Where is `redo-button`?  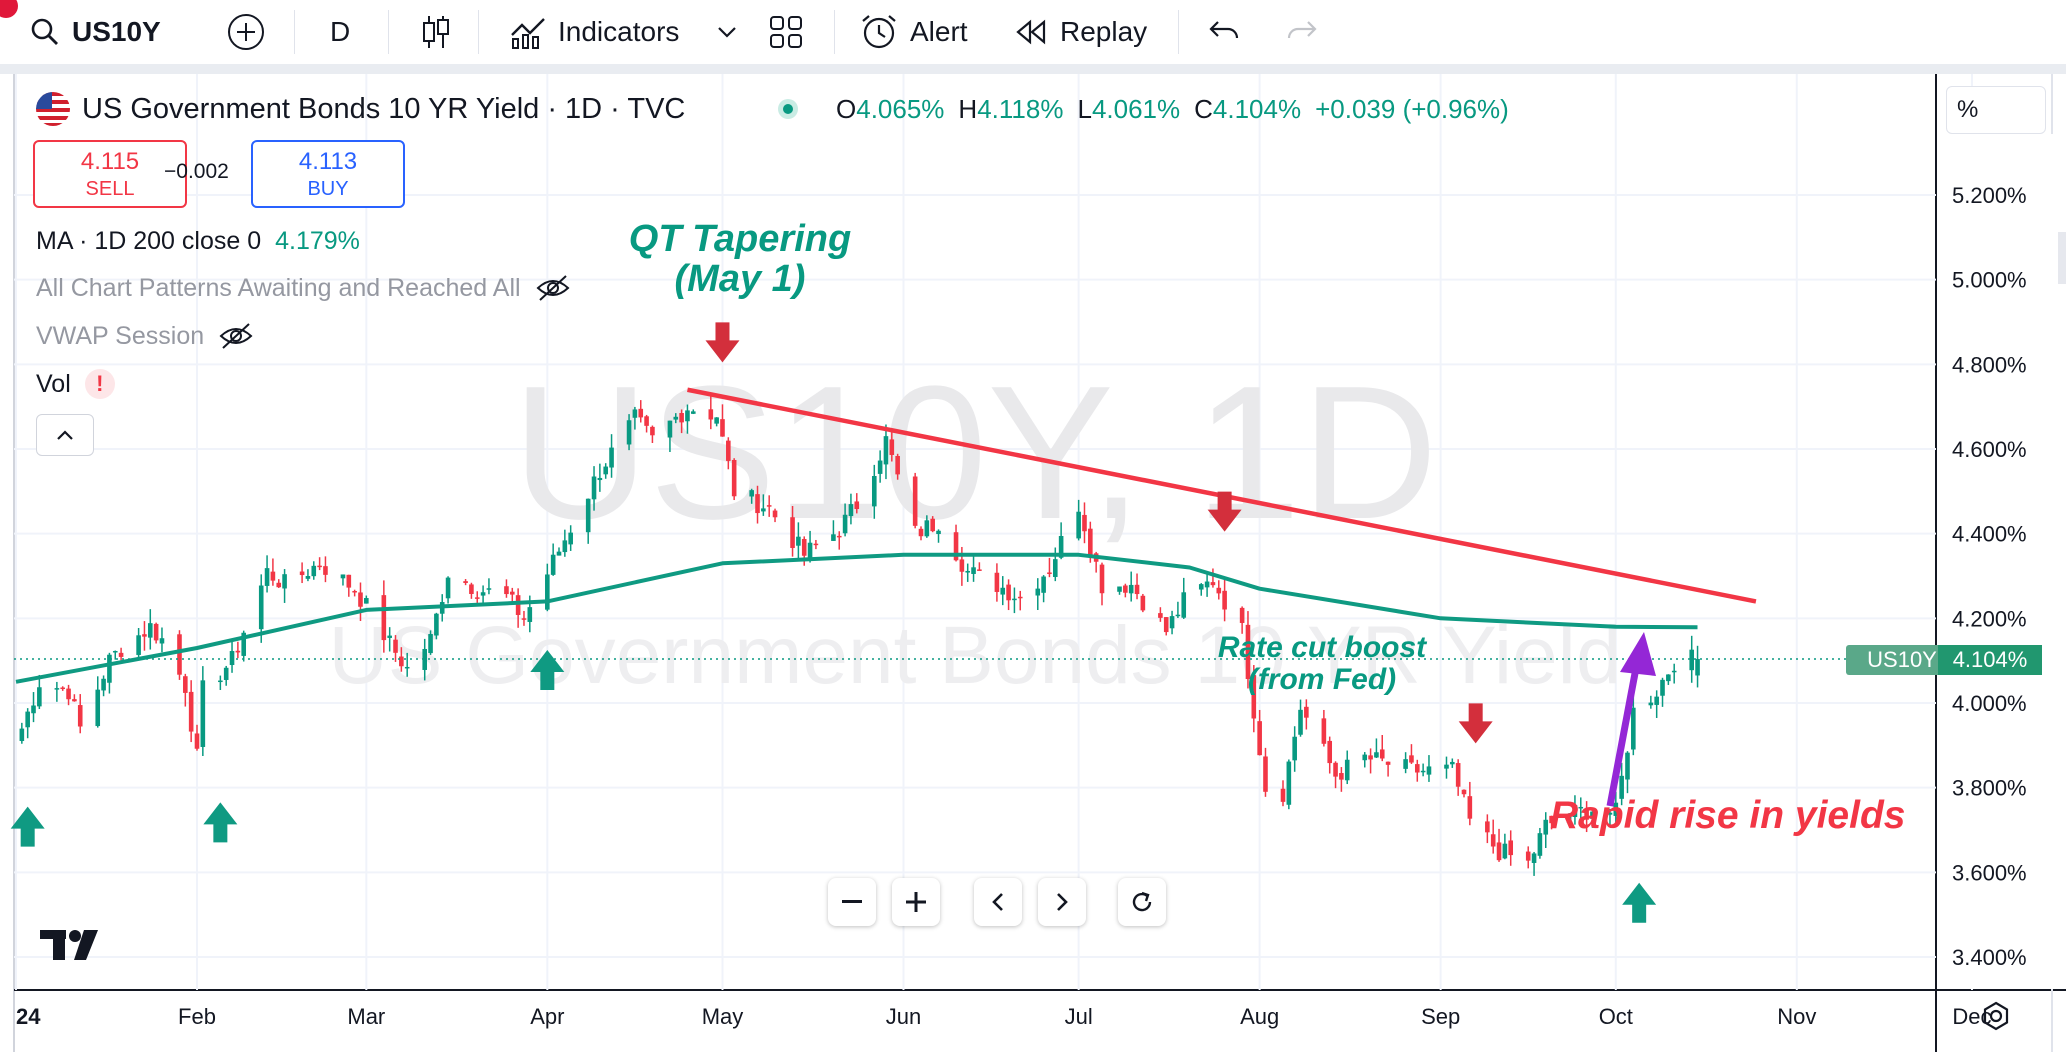
redo-button is located at coordinates (1301, 32).